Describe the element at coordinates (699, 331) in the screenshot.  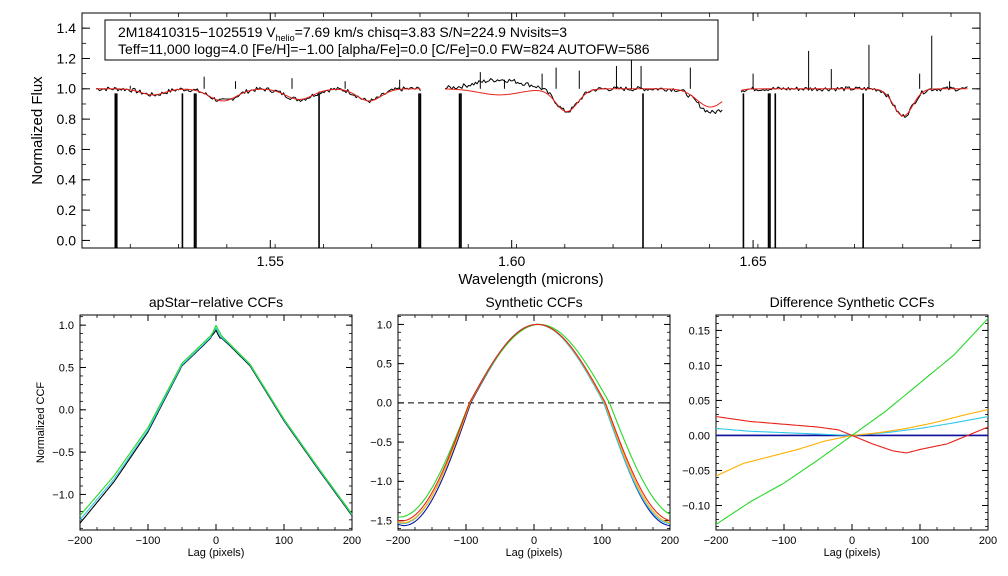
I see `y-tick-label: 0.15` at that location.